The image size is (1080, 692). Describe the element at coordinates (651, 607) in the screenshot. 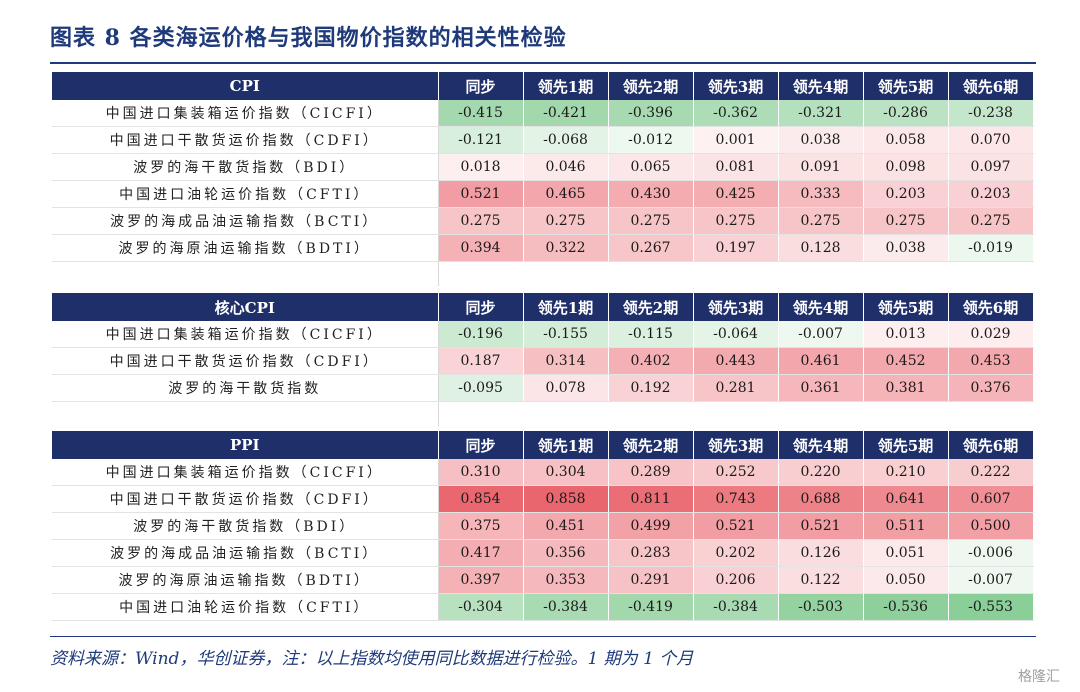

I see `correlation-cell: -0.419` at that location.